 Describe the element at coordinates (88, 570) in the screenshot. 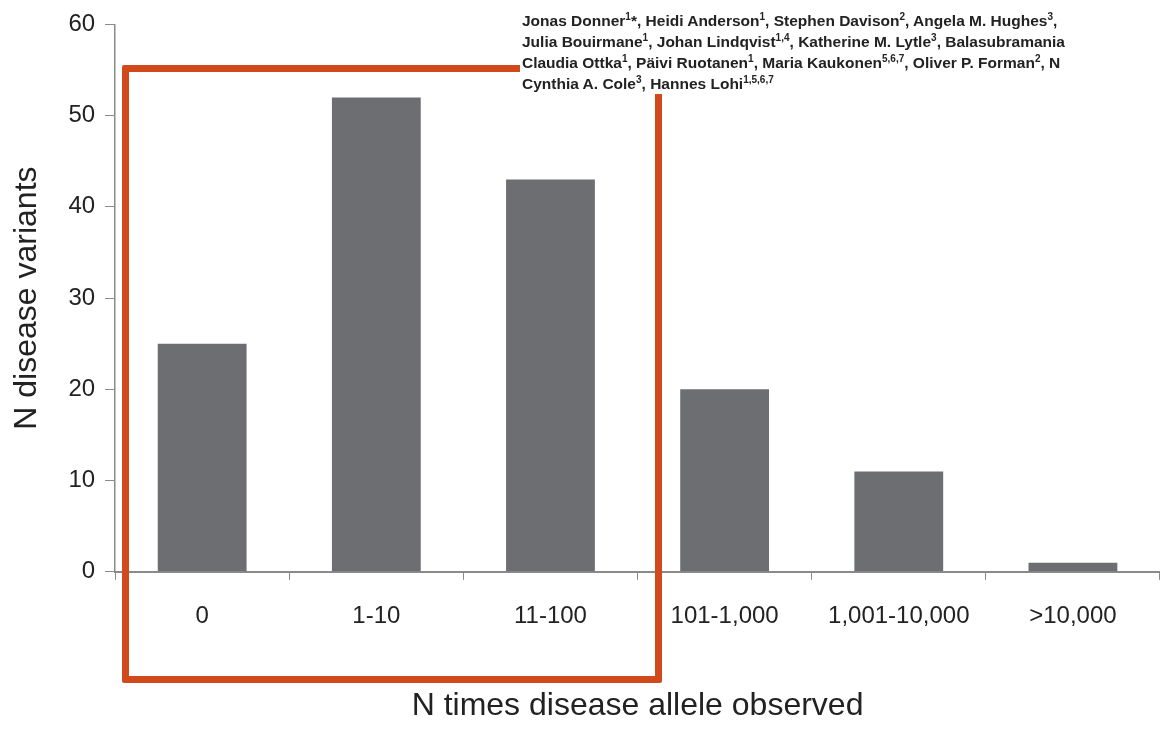

I see `y-tick-label: 0` at that location.